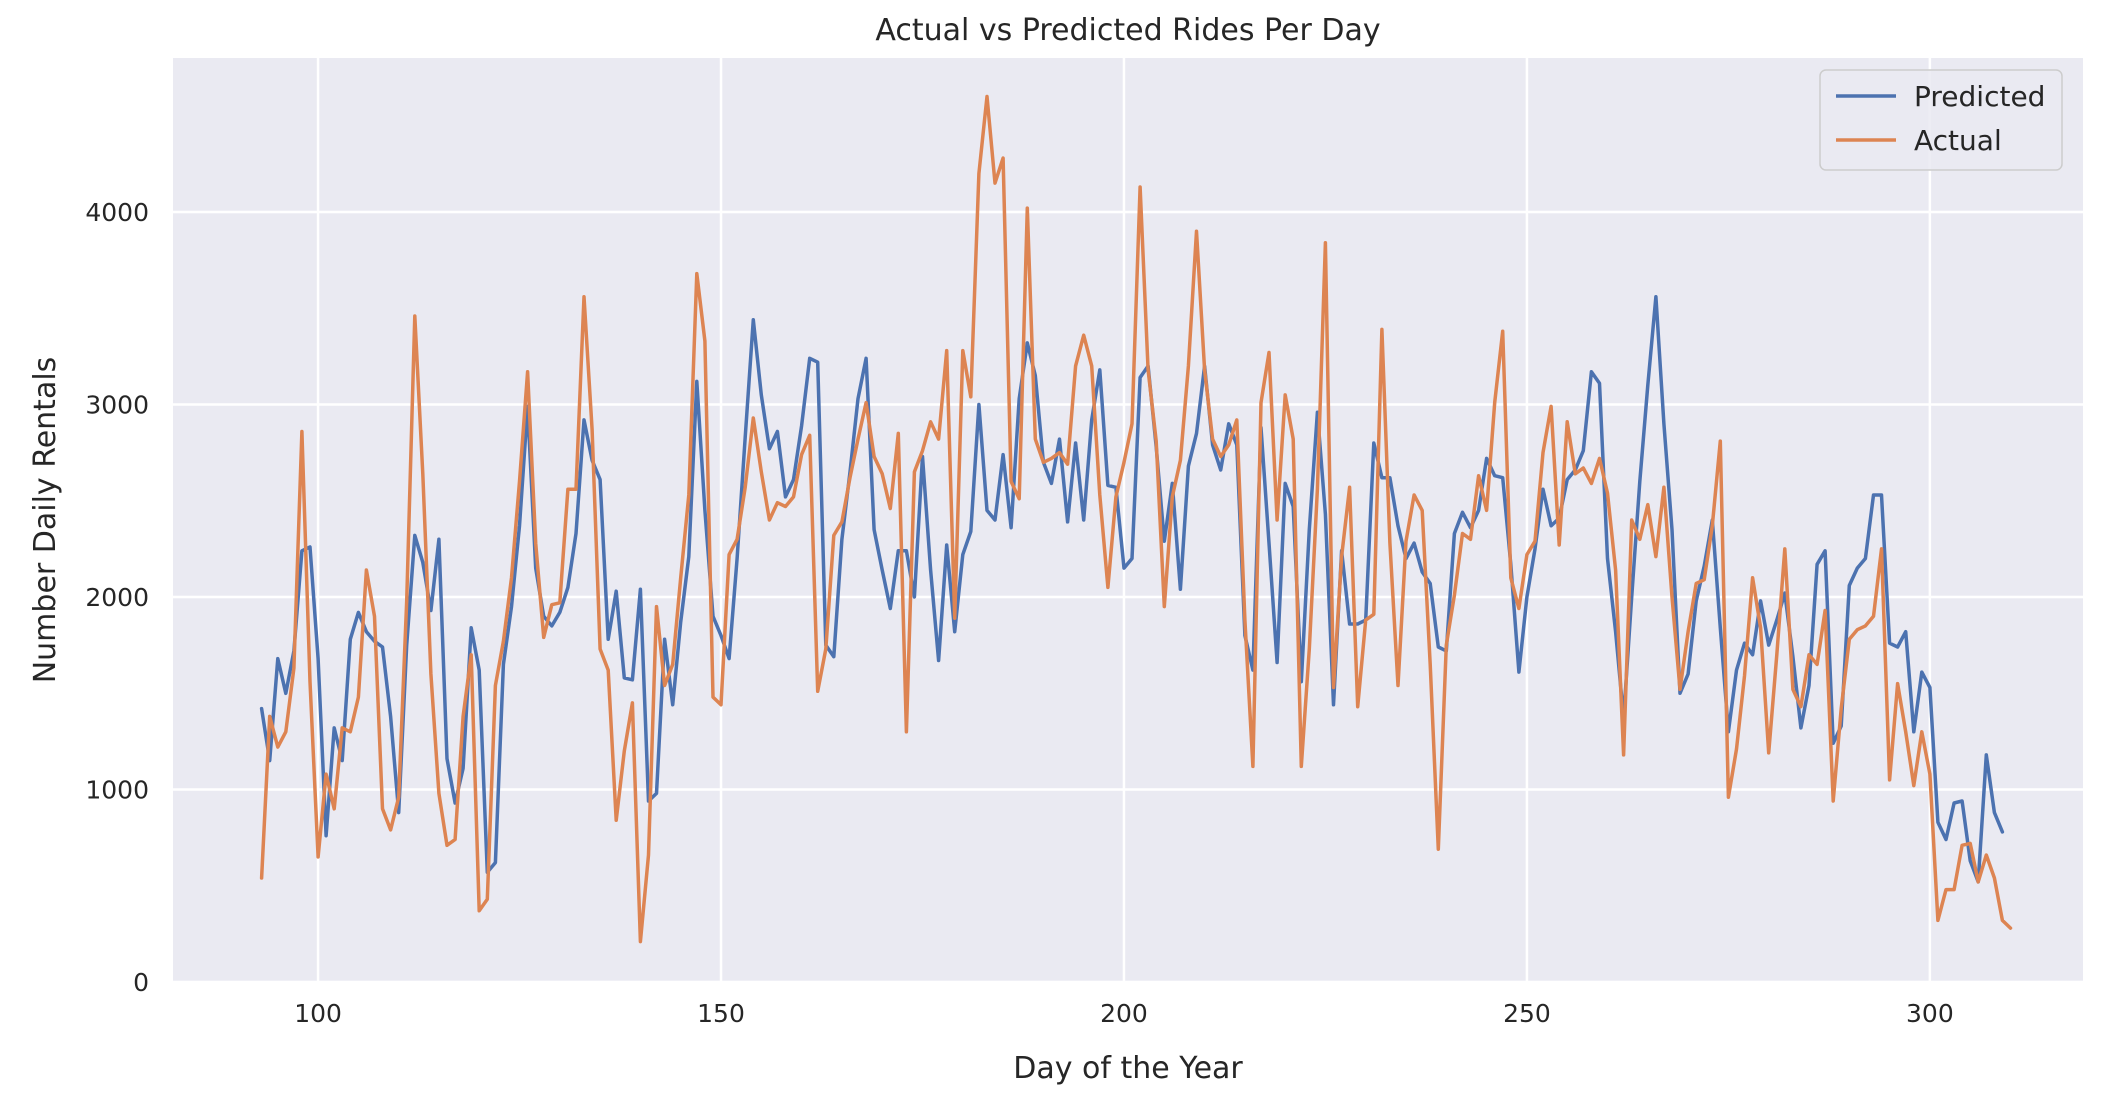  Describe the element at coordinates (1128, 1068) in the screenshot. I see `x-axis-label: Day of the Year` at that location.